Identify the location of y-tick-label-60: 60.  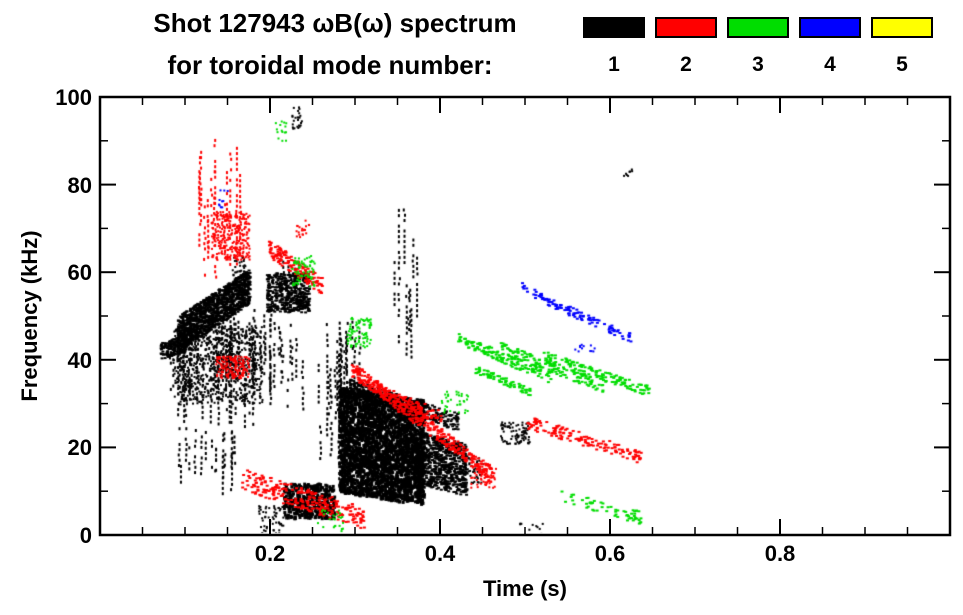
(79, 273).